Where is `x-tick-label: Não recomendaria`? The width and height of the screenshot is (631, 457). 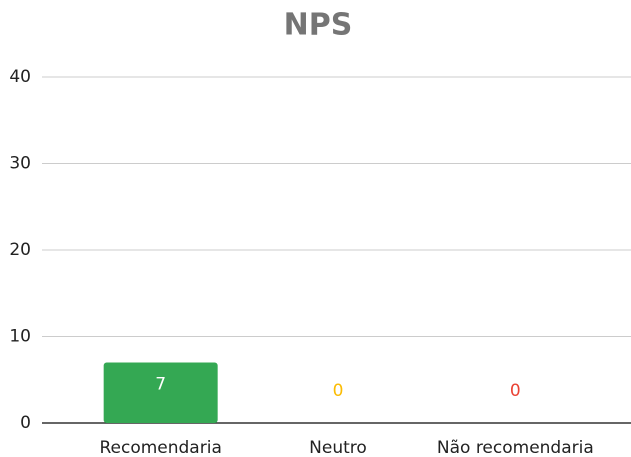 x-tick-label: Não recomendaria is located at coordinates (515, 447).